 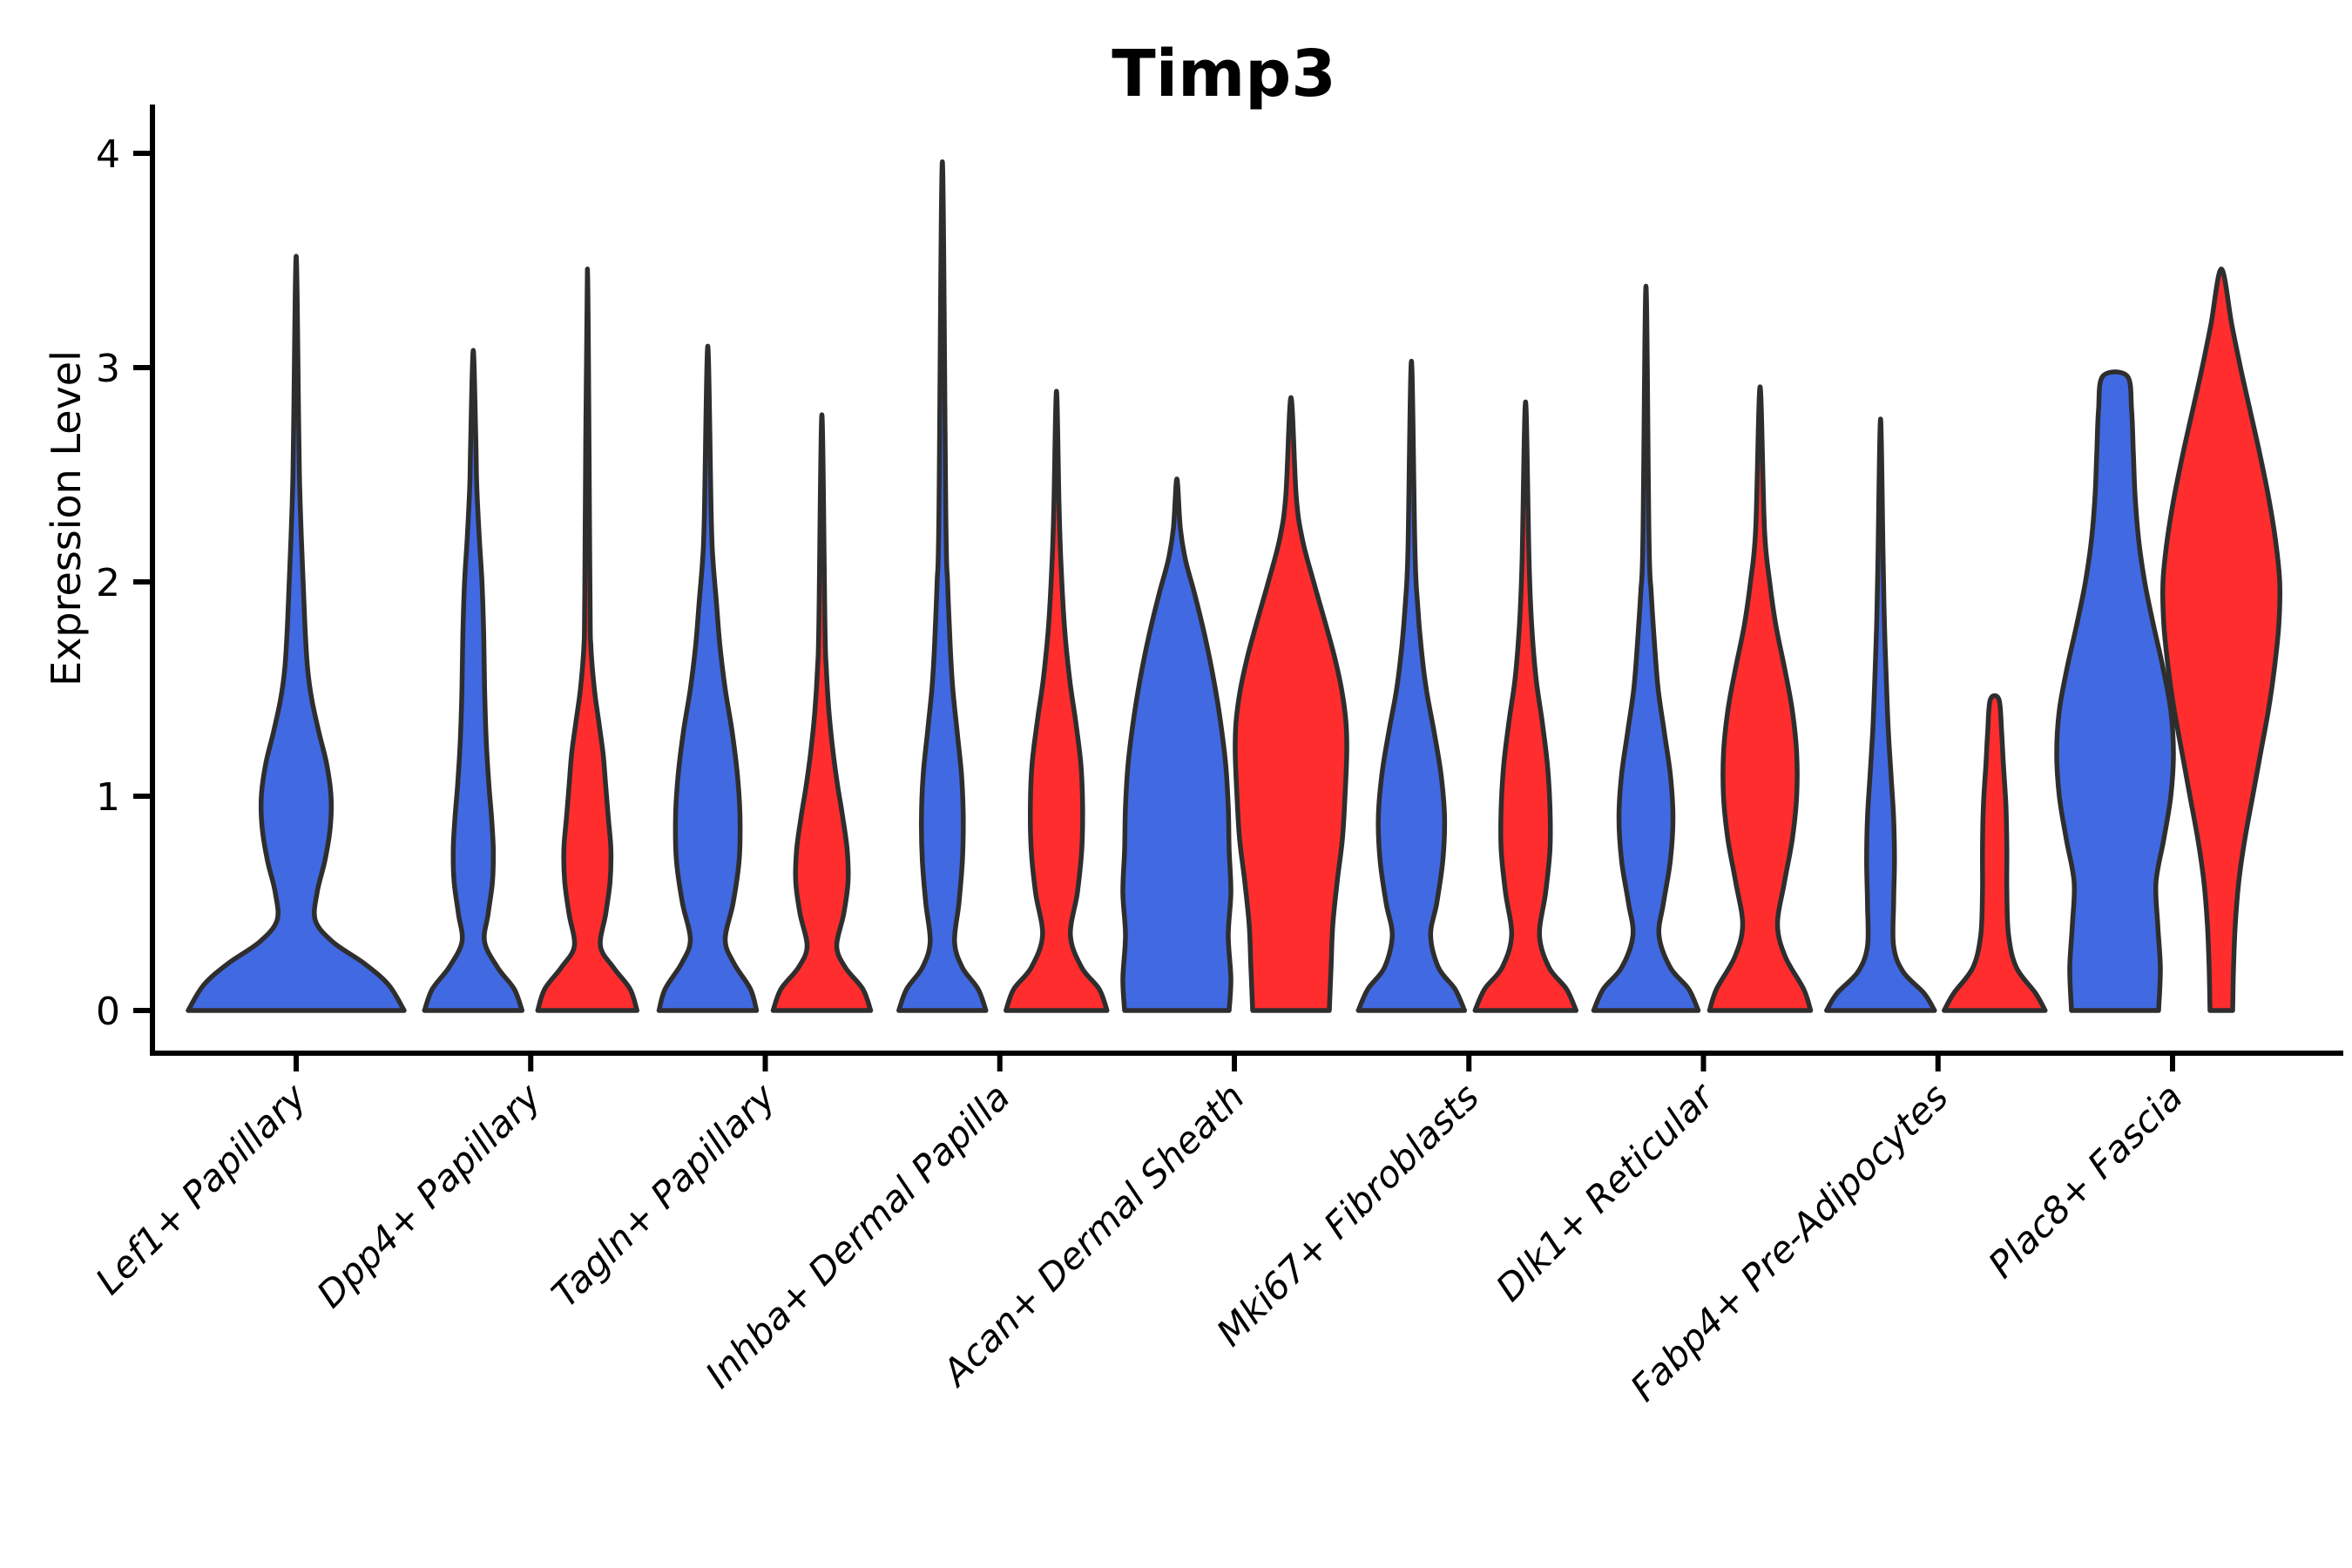 What do you see at coordinates (1526, 706) in the screenshot?
I see `violin-5-red` at bounding box center [1526, 706].